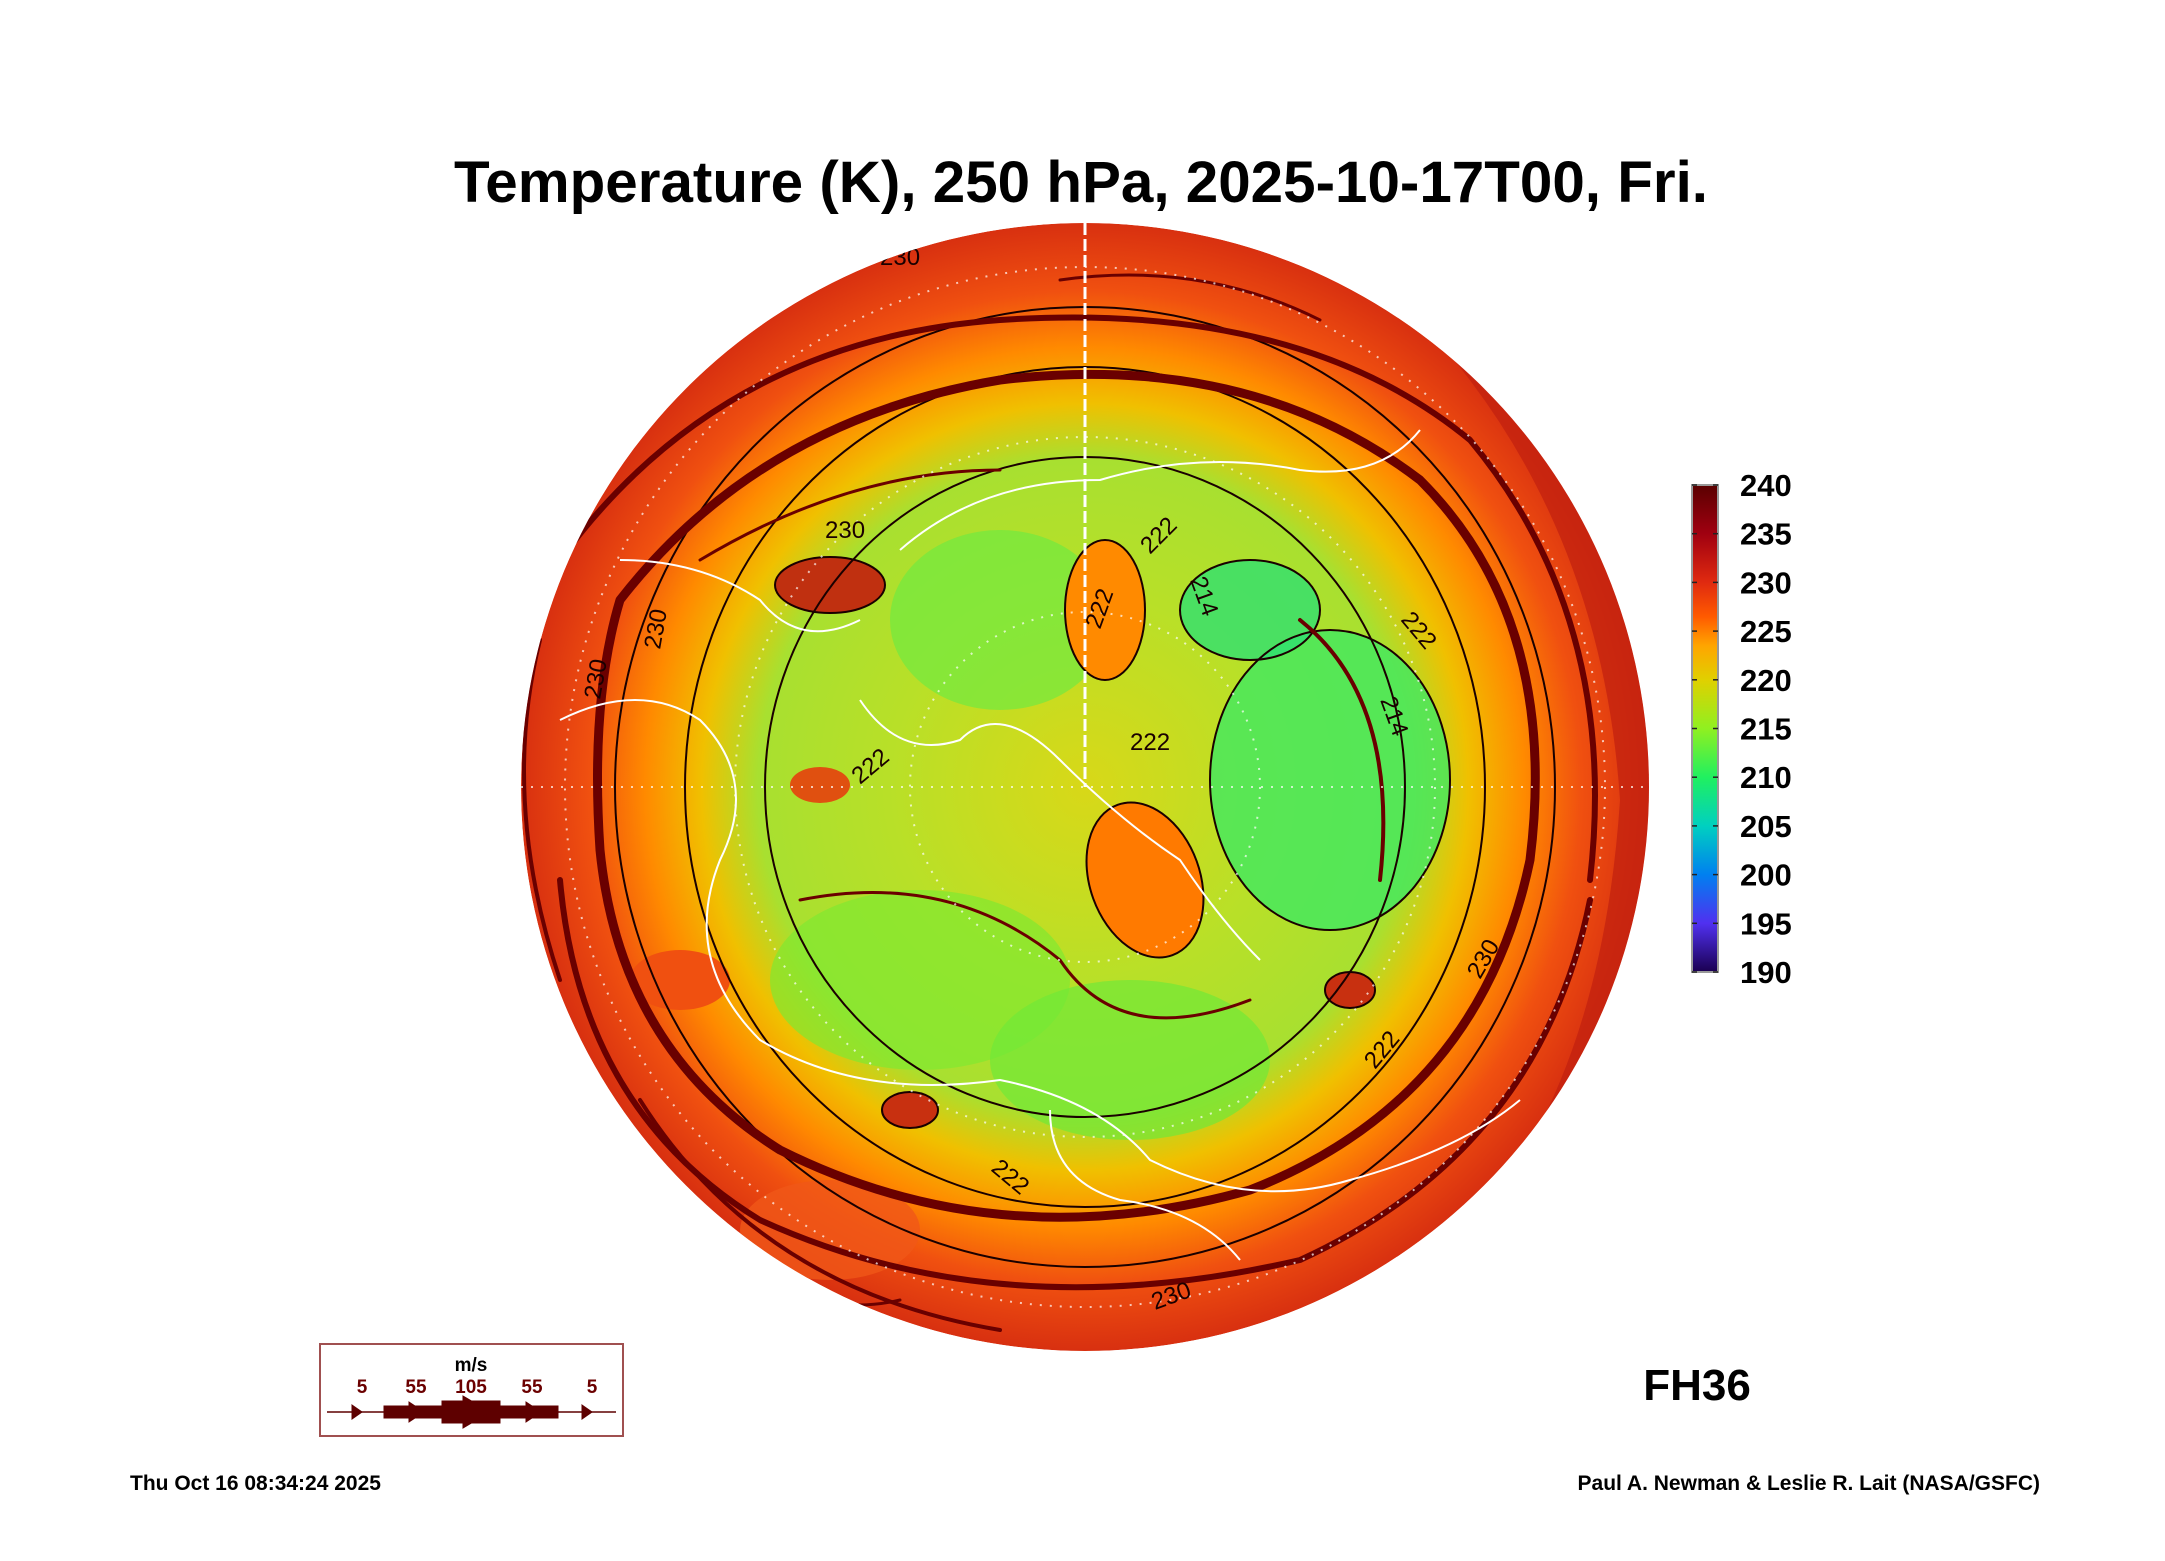 This screenshot has width=2165, height=1561. I want to click on wind-speed-legend: m/s 5 55 105 55 5, so click(471, 1390).